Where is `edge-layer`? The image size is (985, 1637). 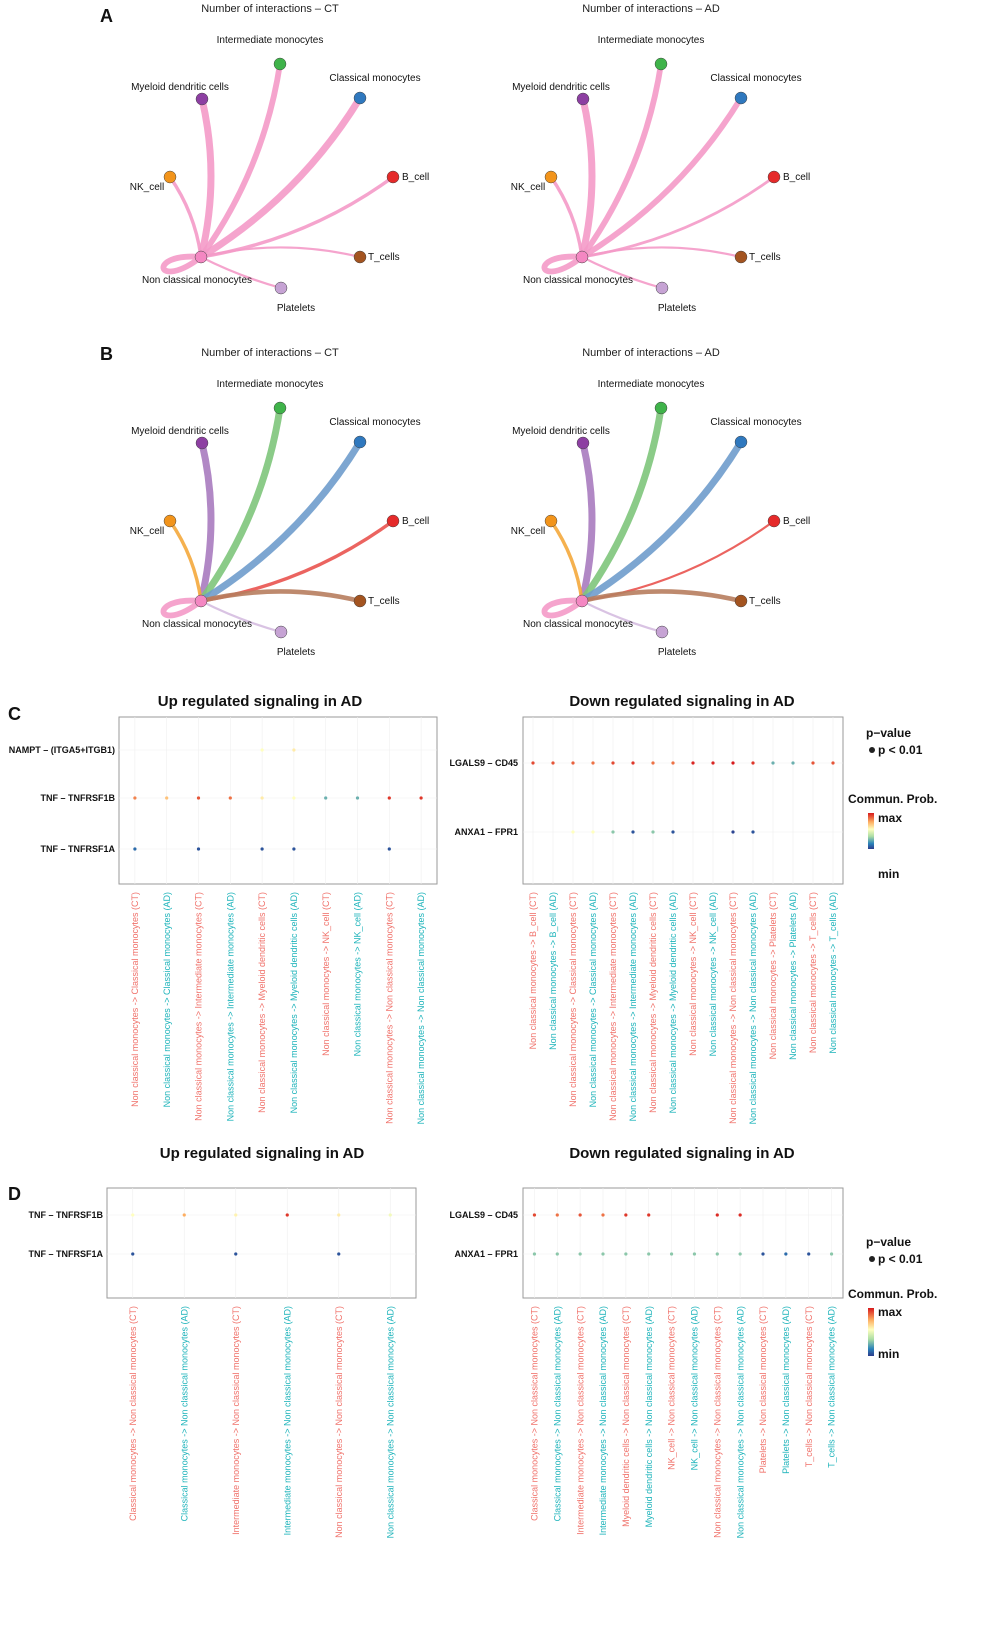 edge-layer is located at coordinates (277, 519).